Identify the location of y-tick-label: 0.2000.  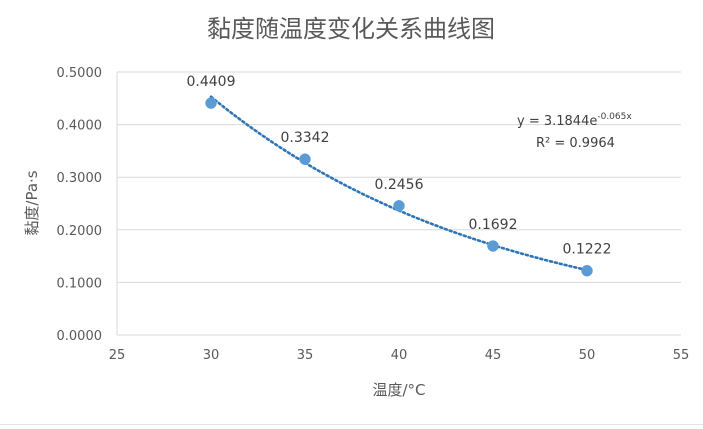
(80, 231).